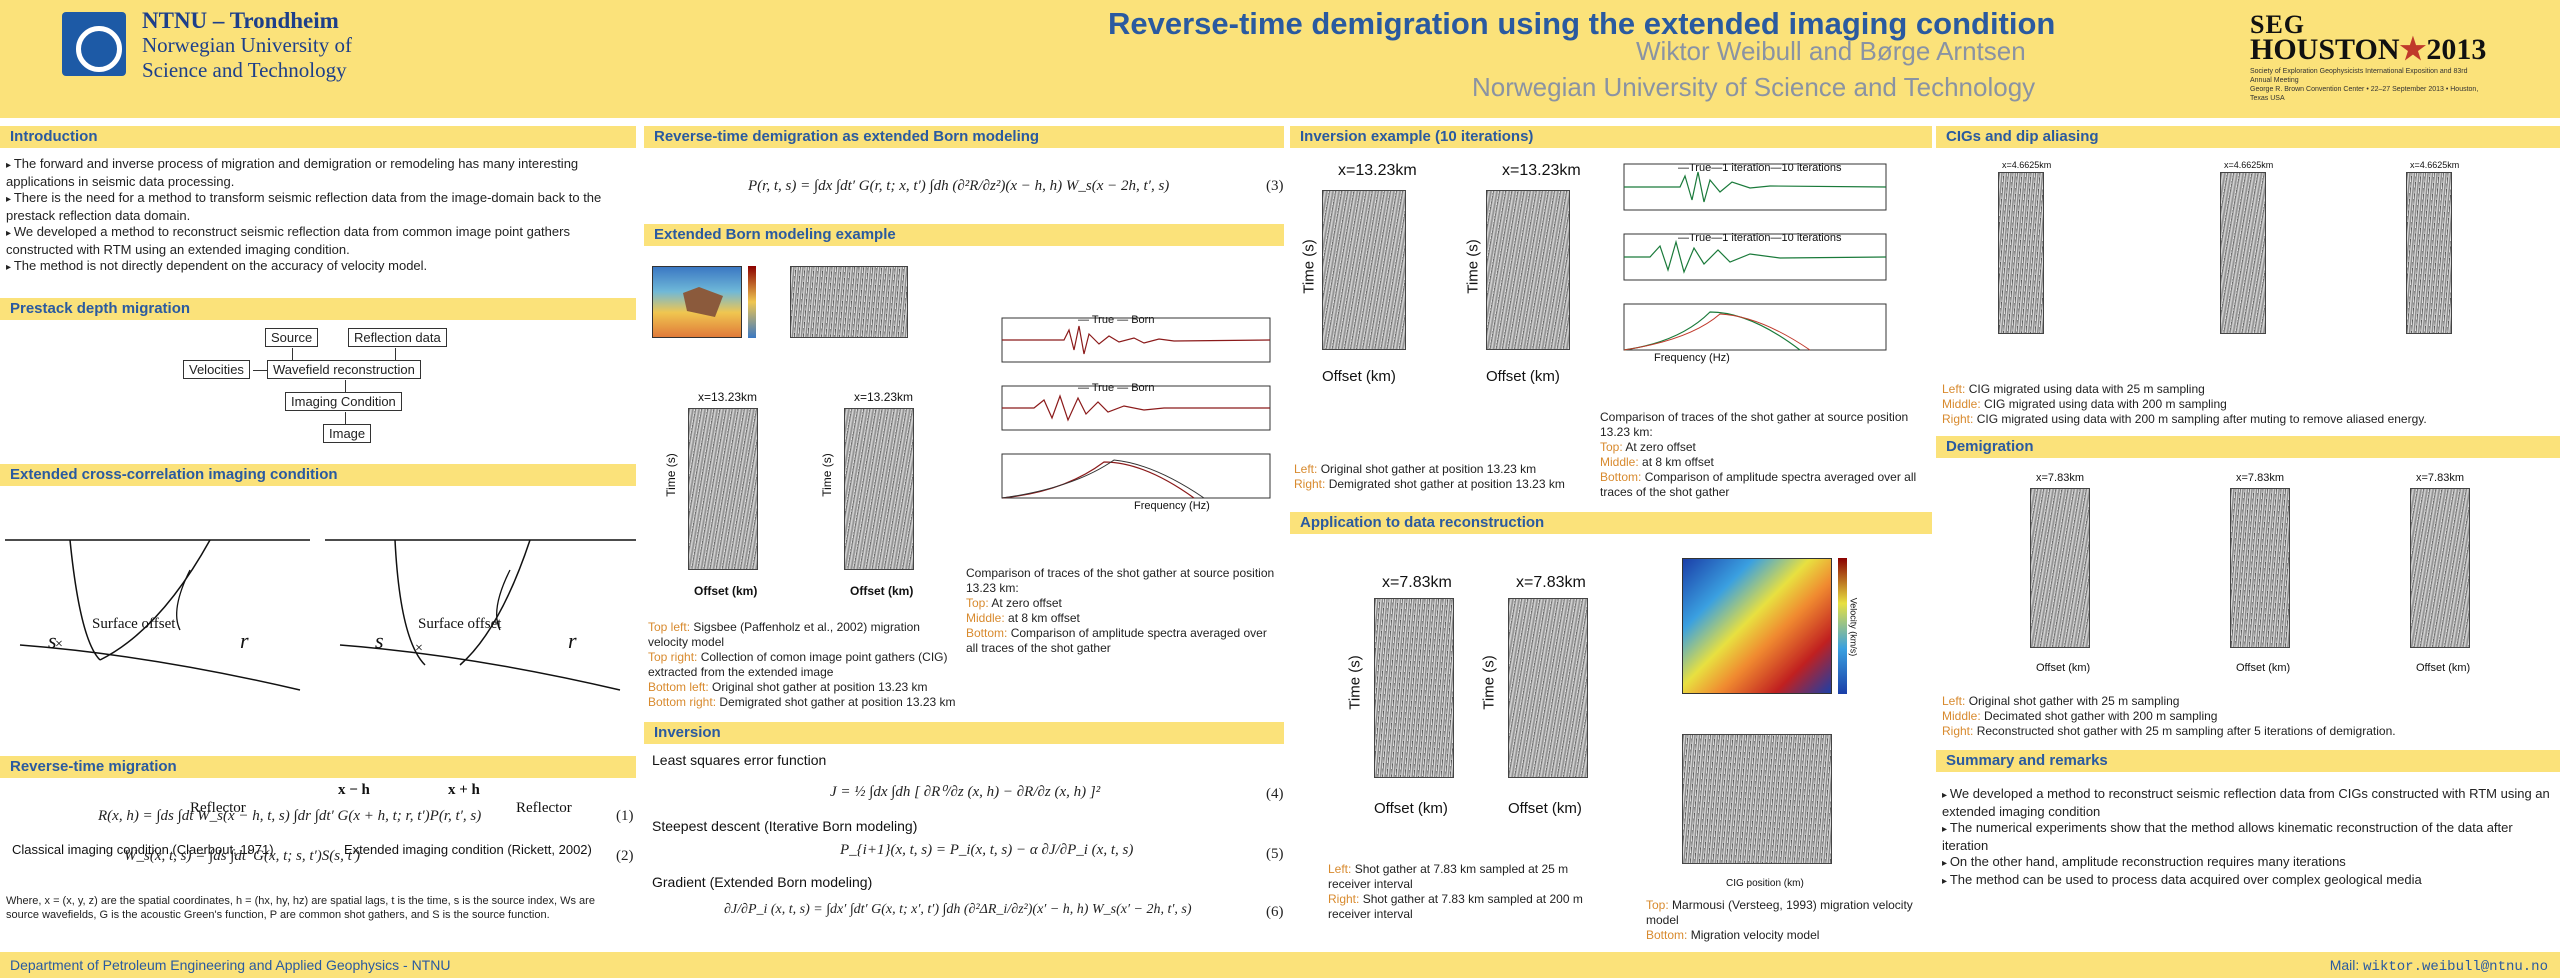 This screenshot has width=2560, height=978. I want to click on trace-8km-plot, so click(1124, 414).